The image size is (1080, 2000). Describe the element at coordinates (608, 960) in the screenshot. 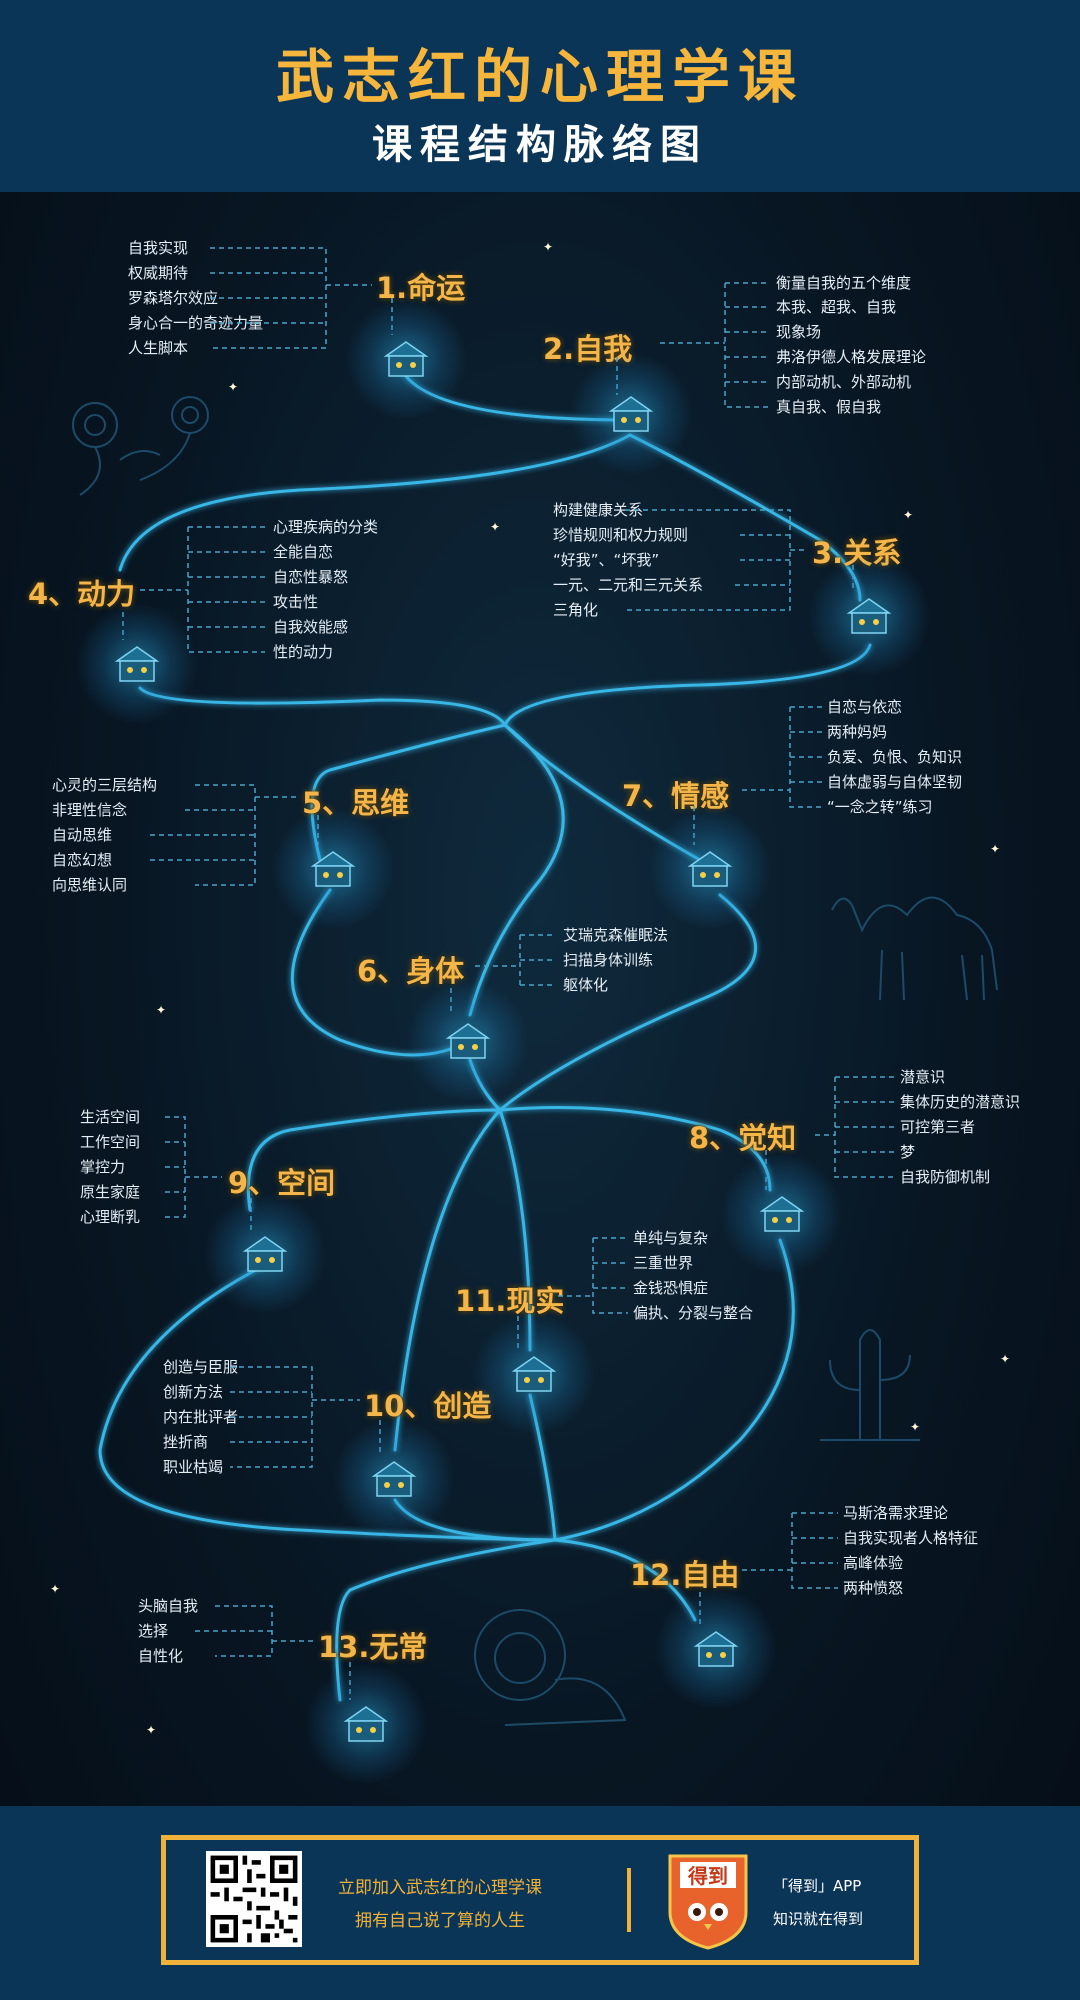

I see `topic: 扫描身体训练` at that location.